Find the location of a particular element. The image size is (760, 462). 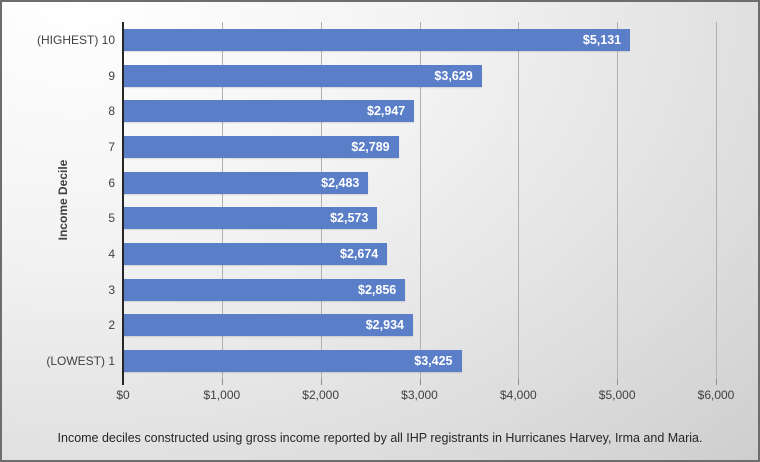

bar-row: $2,674 is located at coordinates (419, 254).